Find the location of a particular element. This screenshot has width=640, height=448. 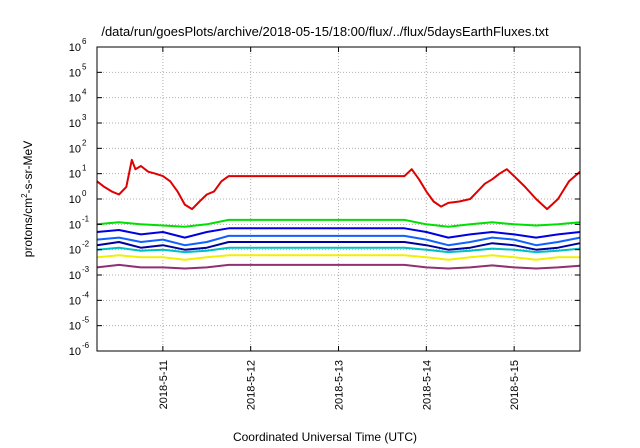

y-axis-label-rest: -s-sr-MeV is located at coordinates (28, 167).